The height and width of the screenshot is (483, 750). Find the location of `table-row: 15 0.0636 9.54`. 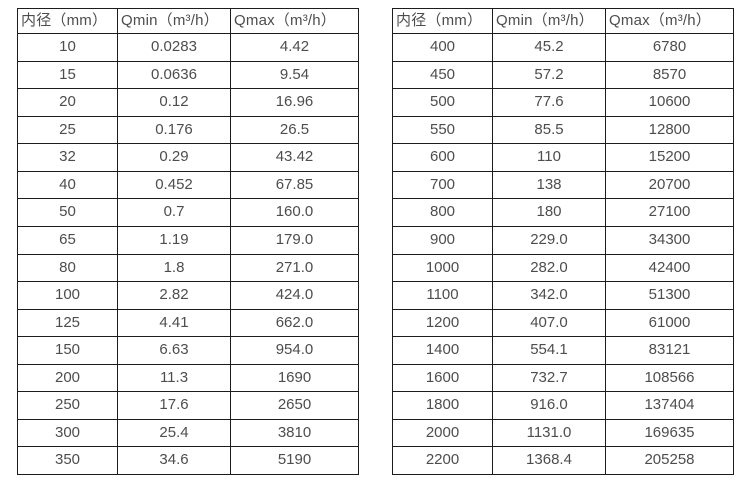

table-row: 15 0.0636 9.54 is located at coordinates (188, 75).